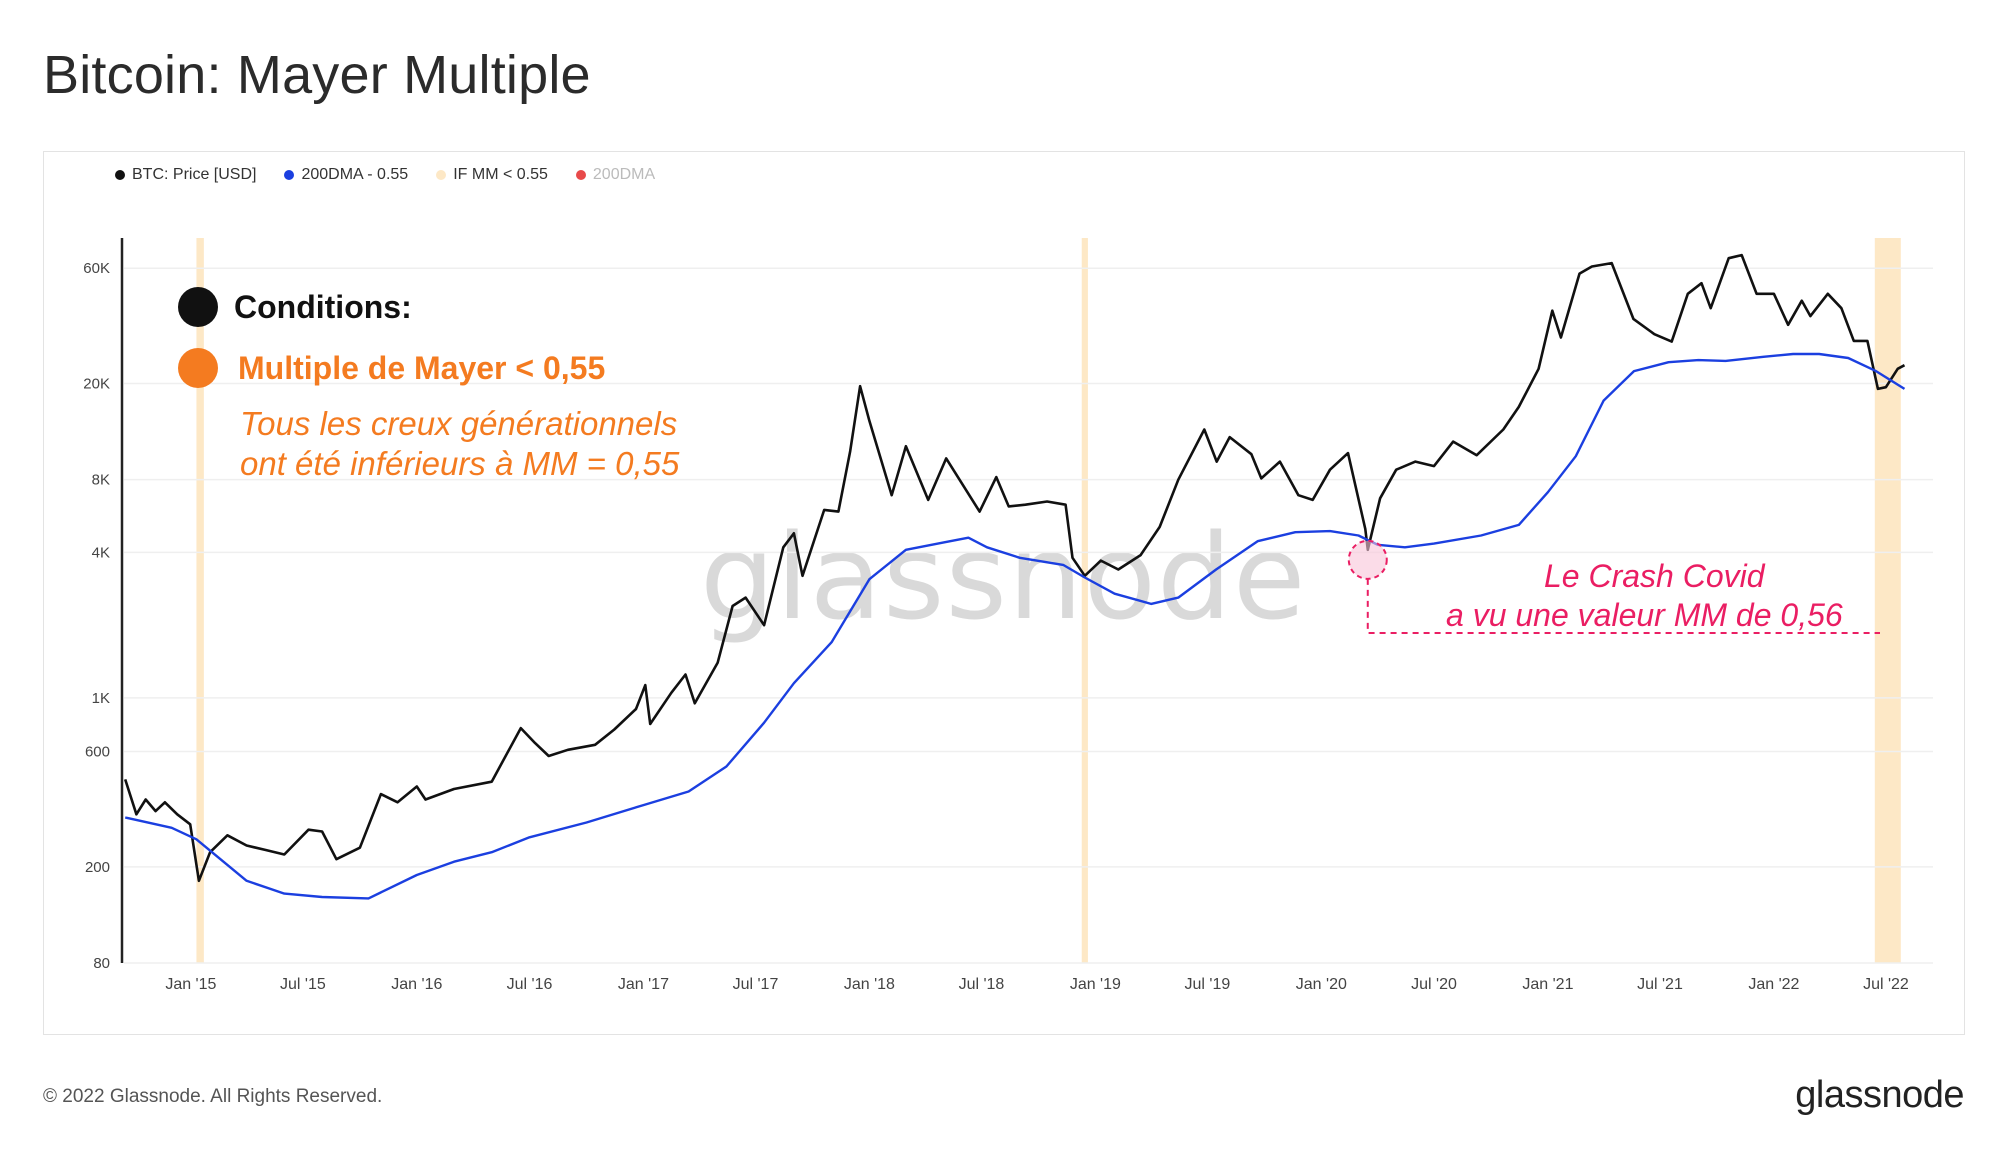 This screenshot has width=2000, height=1152. I want to click on y-tick-label: 60K, so click(96, 268).